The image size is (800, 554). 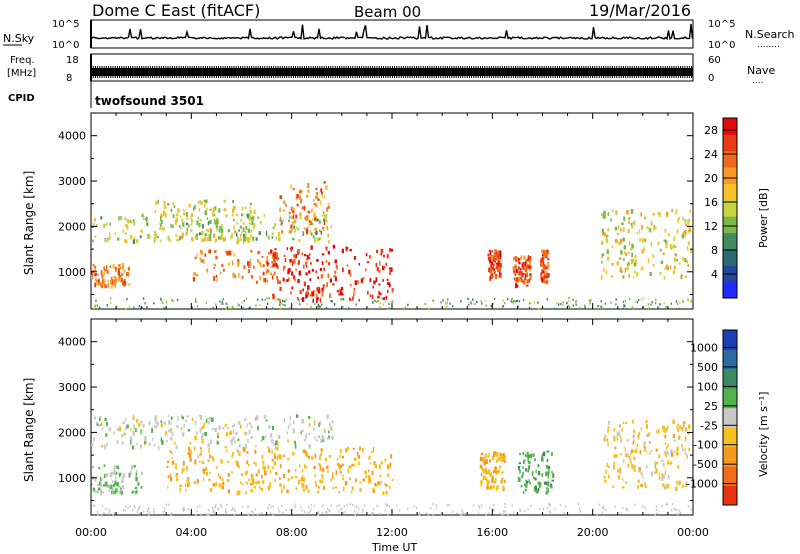 I want to click on colorbar-tick-label: 24, so click(x=711, y=154).